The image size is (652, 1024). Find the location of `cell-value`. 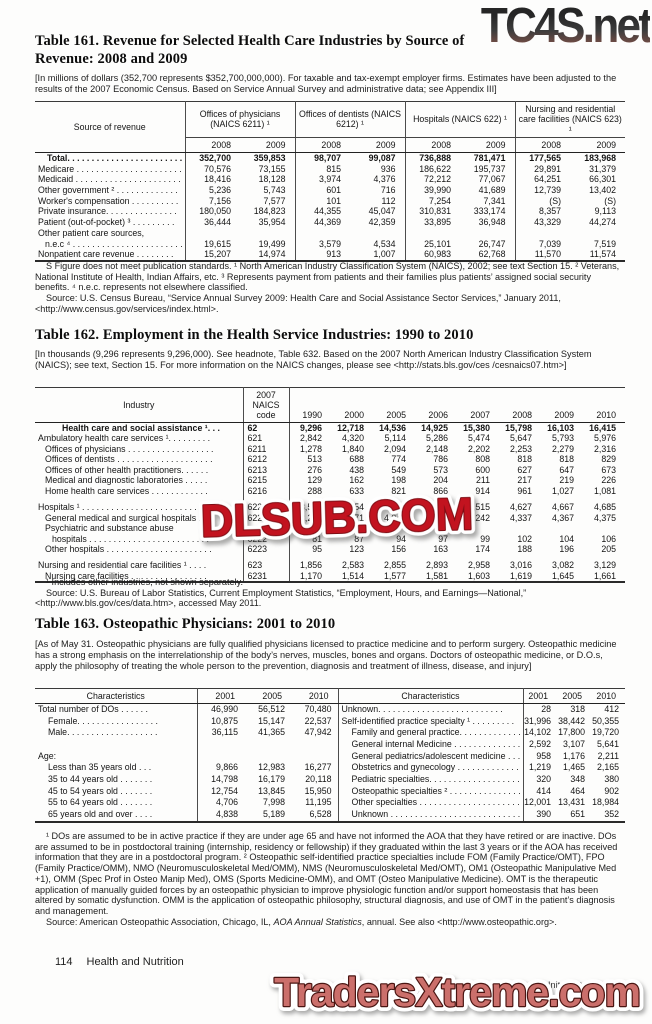

cell-value is located at coordinates (220, 744).